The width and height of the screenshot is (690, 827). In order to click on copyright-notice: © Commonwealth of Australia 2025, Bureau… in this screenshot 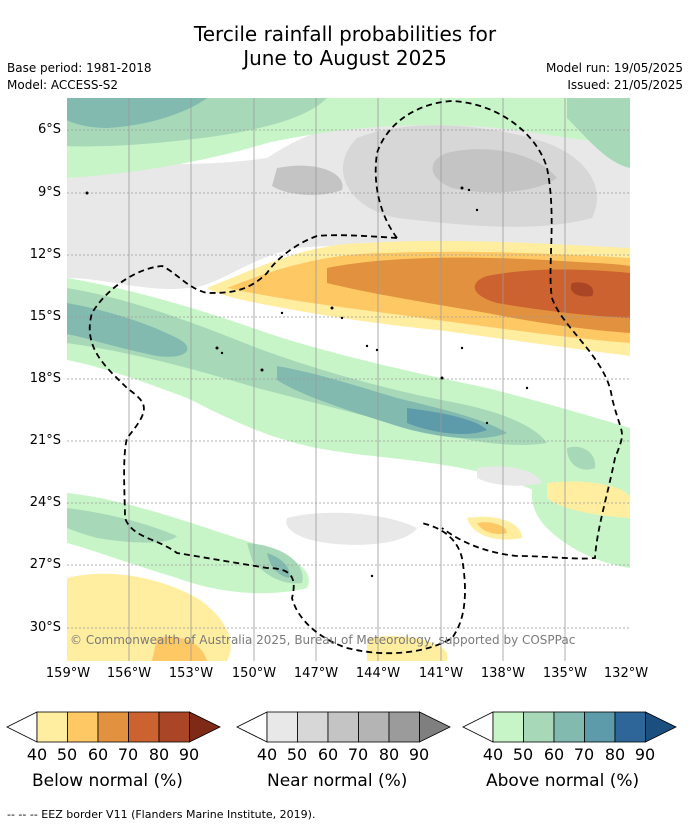, I will do `click(323, 640)`.